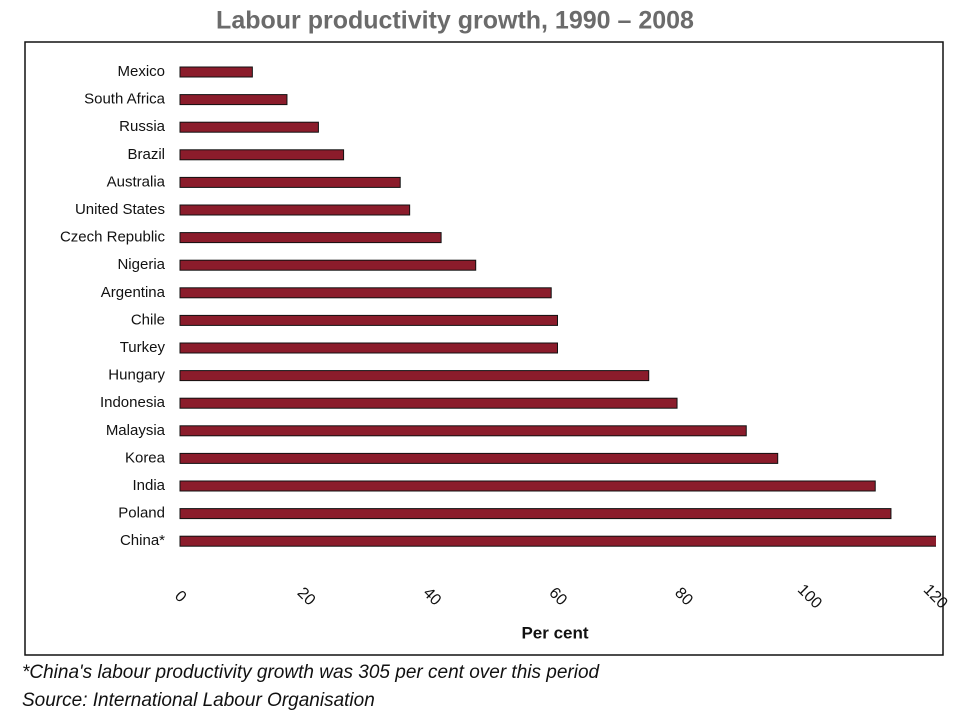  I want to click on y-tick-label: India, so click(148, 485).